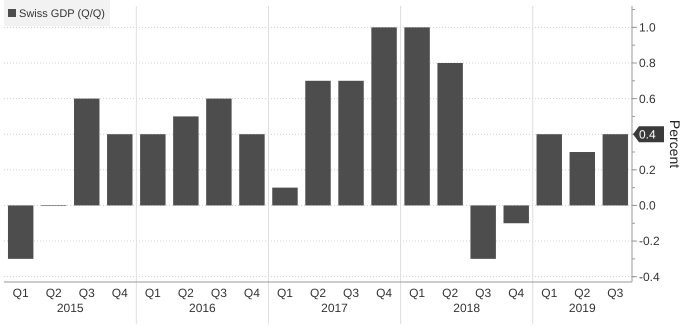 The width and height of the screenshot is (680, 326). I want to click on y-axis-title: Percent, so click(673, 144).